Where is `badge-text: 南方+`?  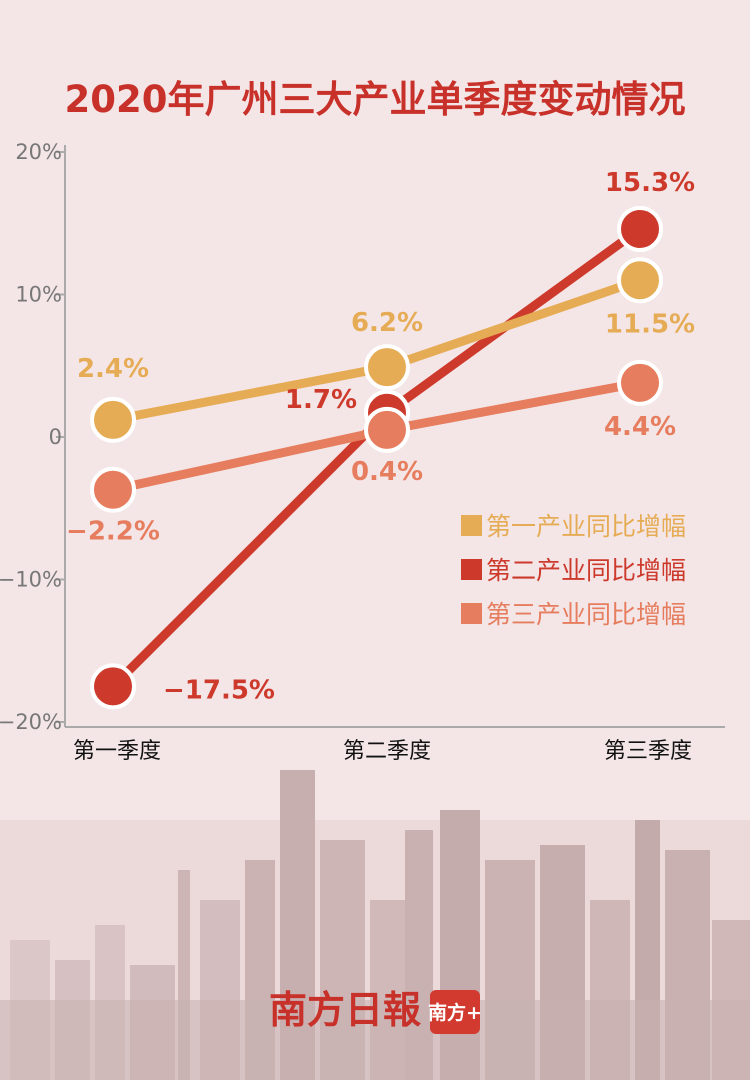
badge-text: 南方+ is located at coordinates (455, 1012).